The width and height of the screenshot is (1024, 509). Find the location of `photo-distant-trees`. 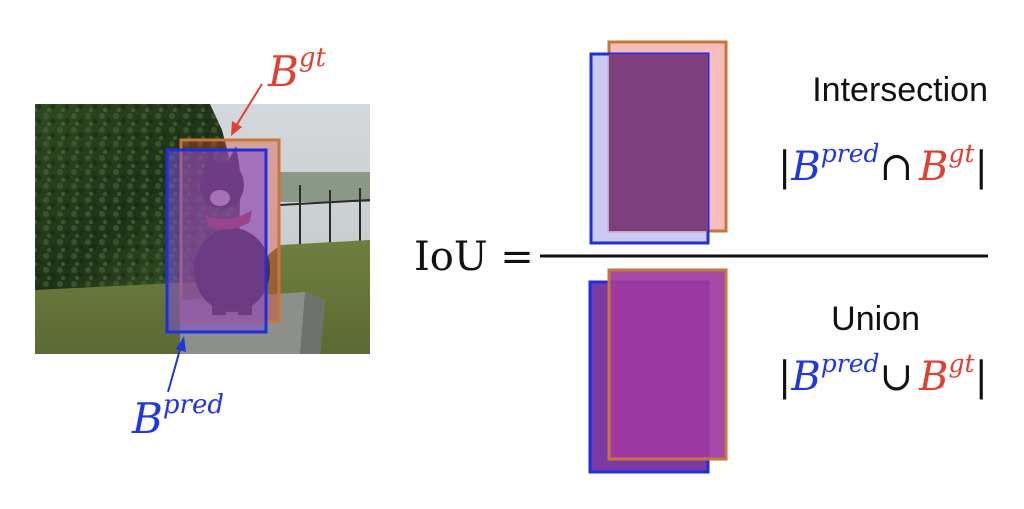

photo-distant-trees is located at coordinates (325, 187).